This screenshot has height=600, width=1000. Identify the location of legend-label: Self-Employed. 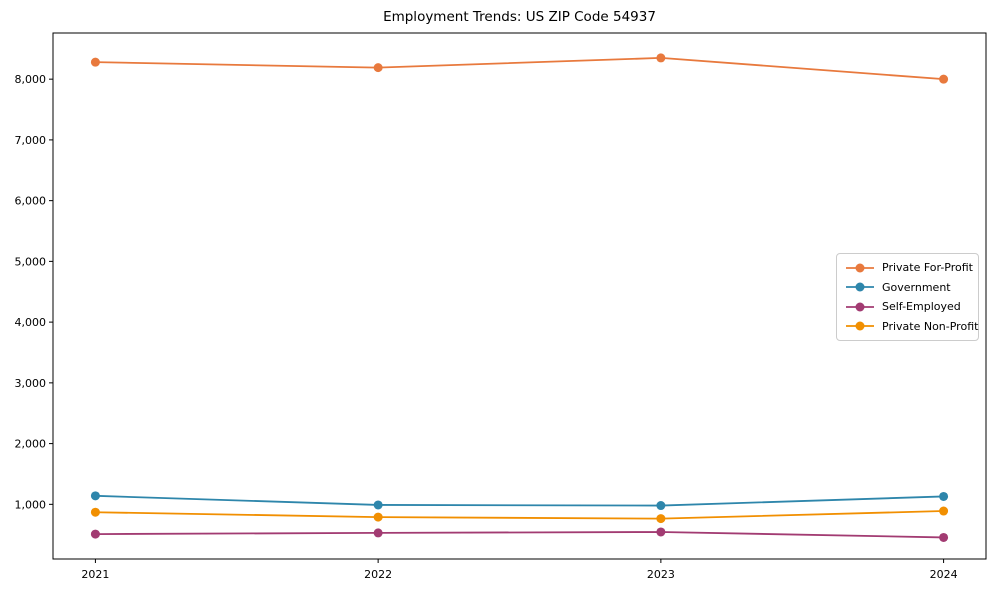
(921, 307).